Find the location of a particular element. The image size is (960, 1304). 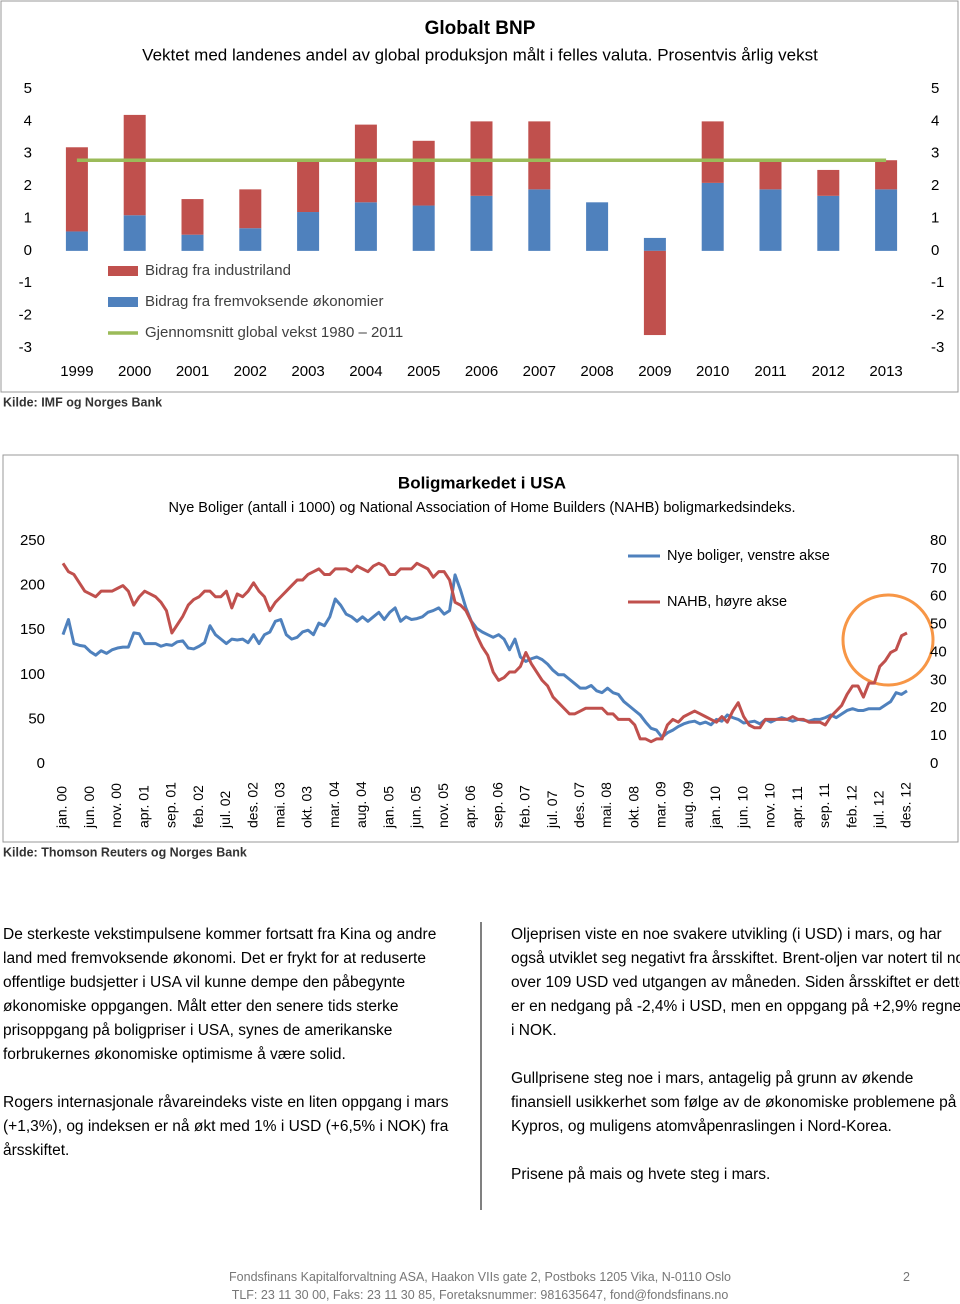

x-tick-label: mai. 03 is located at coordinates (280, 805).